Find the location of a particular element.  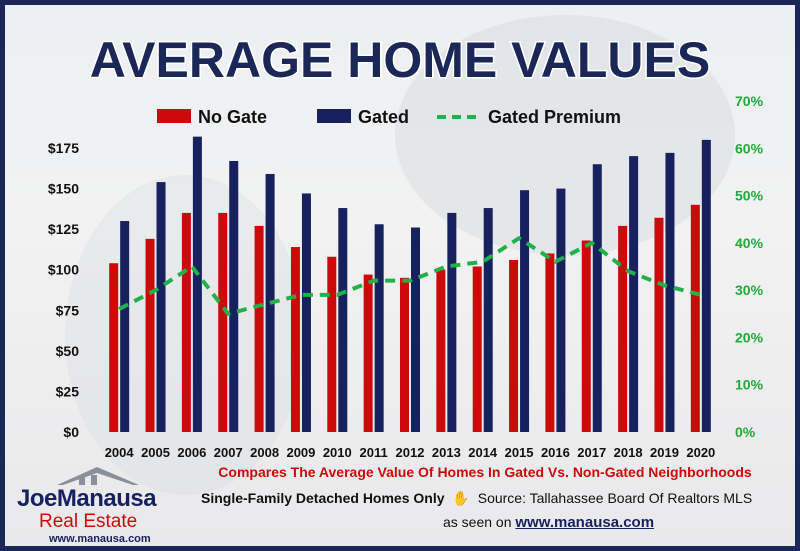

left-tick-label: $150 is located at coordinates (63, 189).